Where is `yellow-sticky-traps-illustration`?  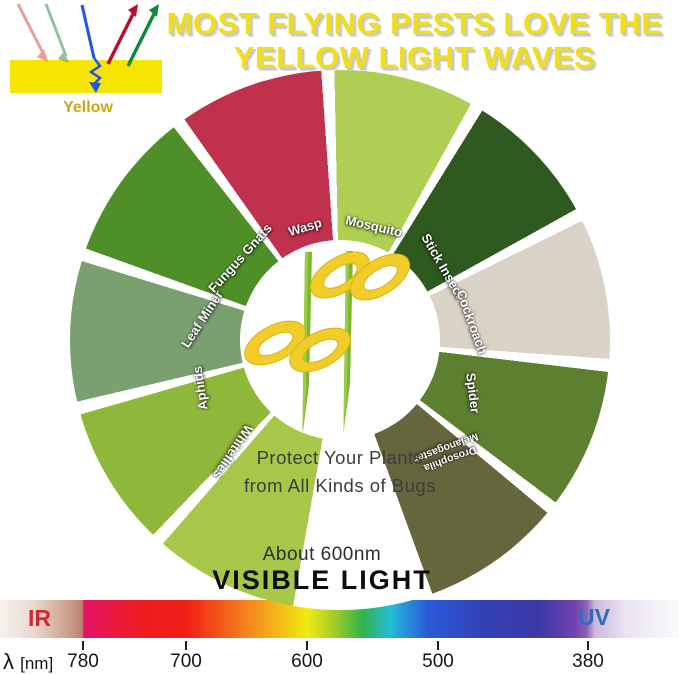 yellow-sticky-traps-illustration is located at coordinates (327, 343).